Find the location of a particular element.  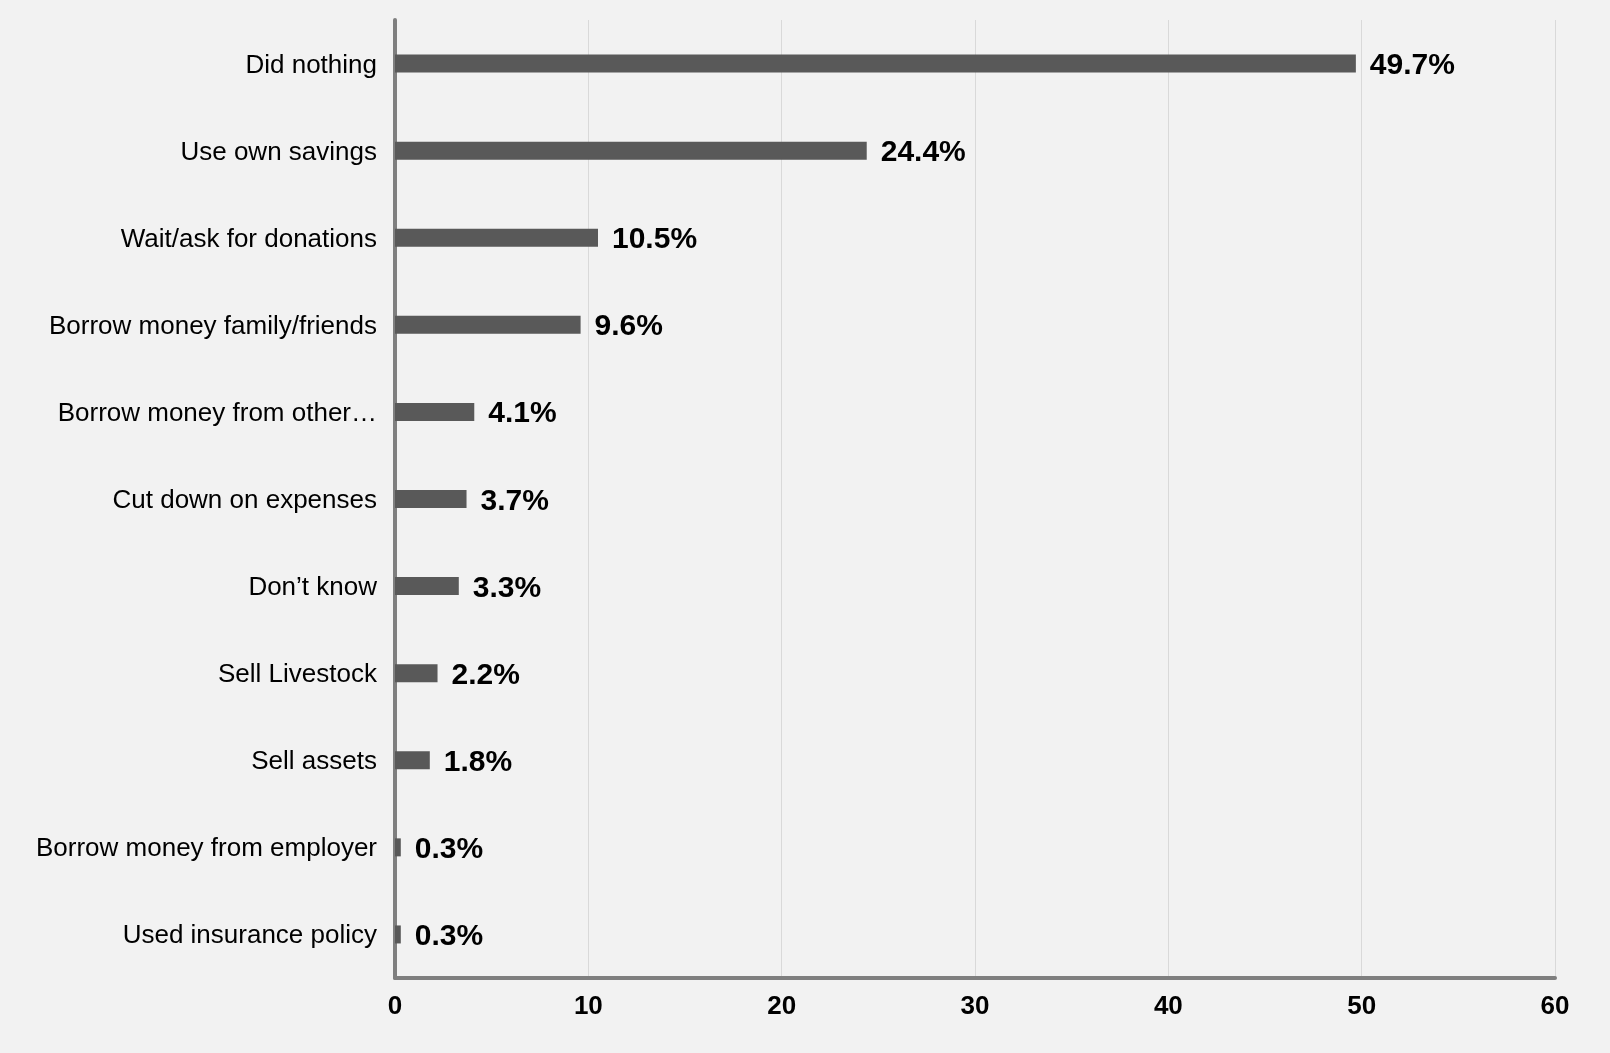

y-tick-label: Wait/ask for donations is located at coordinates (248, 237).